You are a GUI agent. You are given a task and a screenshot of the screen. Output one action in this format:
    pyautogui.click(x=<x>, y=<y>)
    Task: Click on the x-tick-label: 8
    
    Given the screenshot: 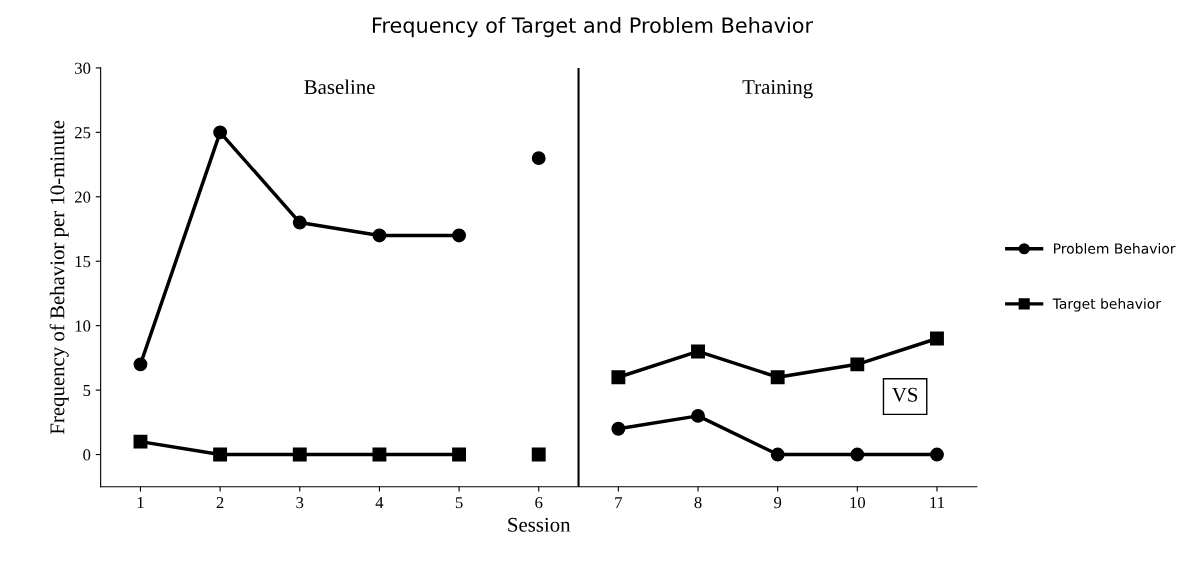 What is the action you would take?
    pyautogui.click(x=698, y=502)
    